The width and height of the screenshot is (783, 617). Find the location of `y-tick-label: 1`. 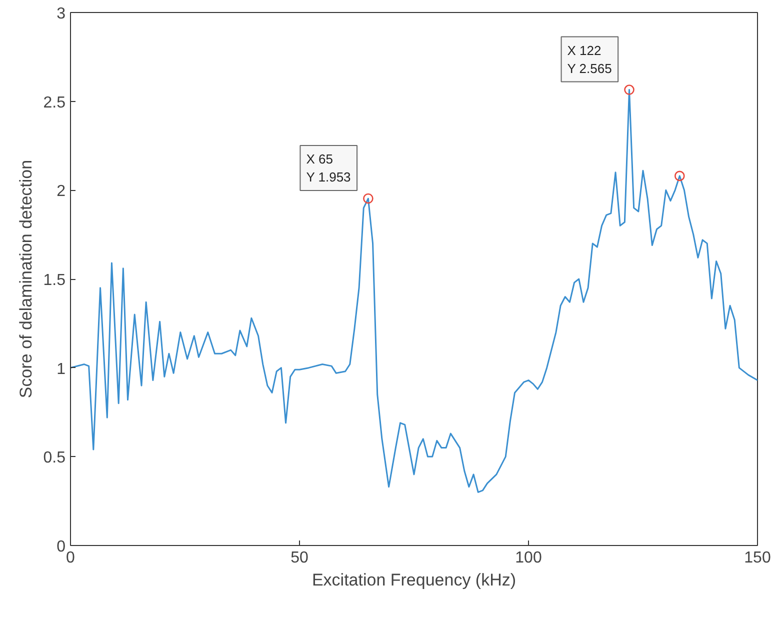

y-tick-label: 1 is located at coordinates (61, 369).